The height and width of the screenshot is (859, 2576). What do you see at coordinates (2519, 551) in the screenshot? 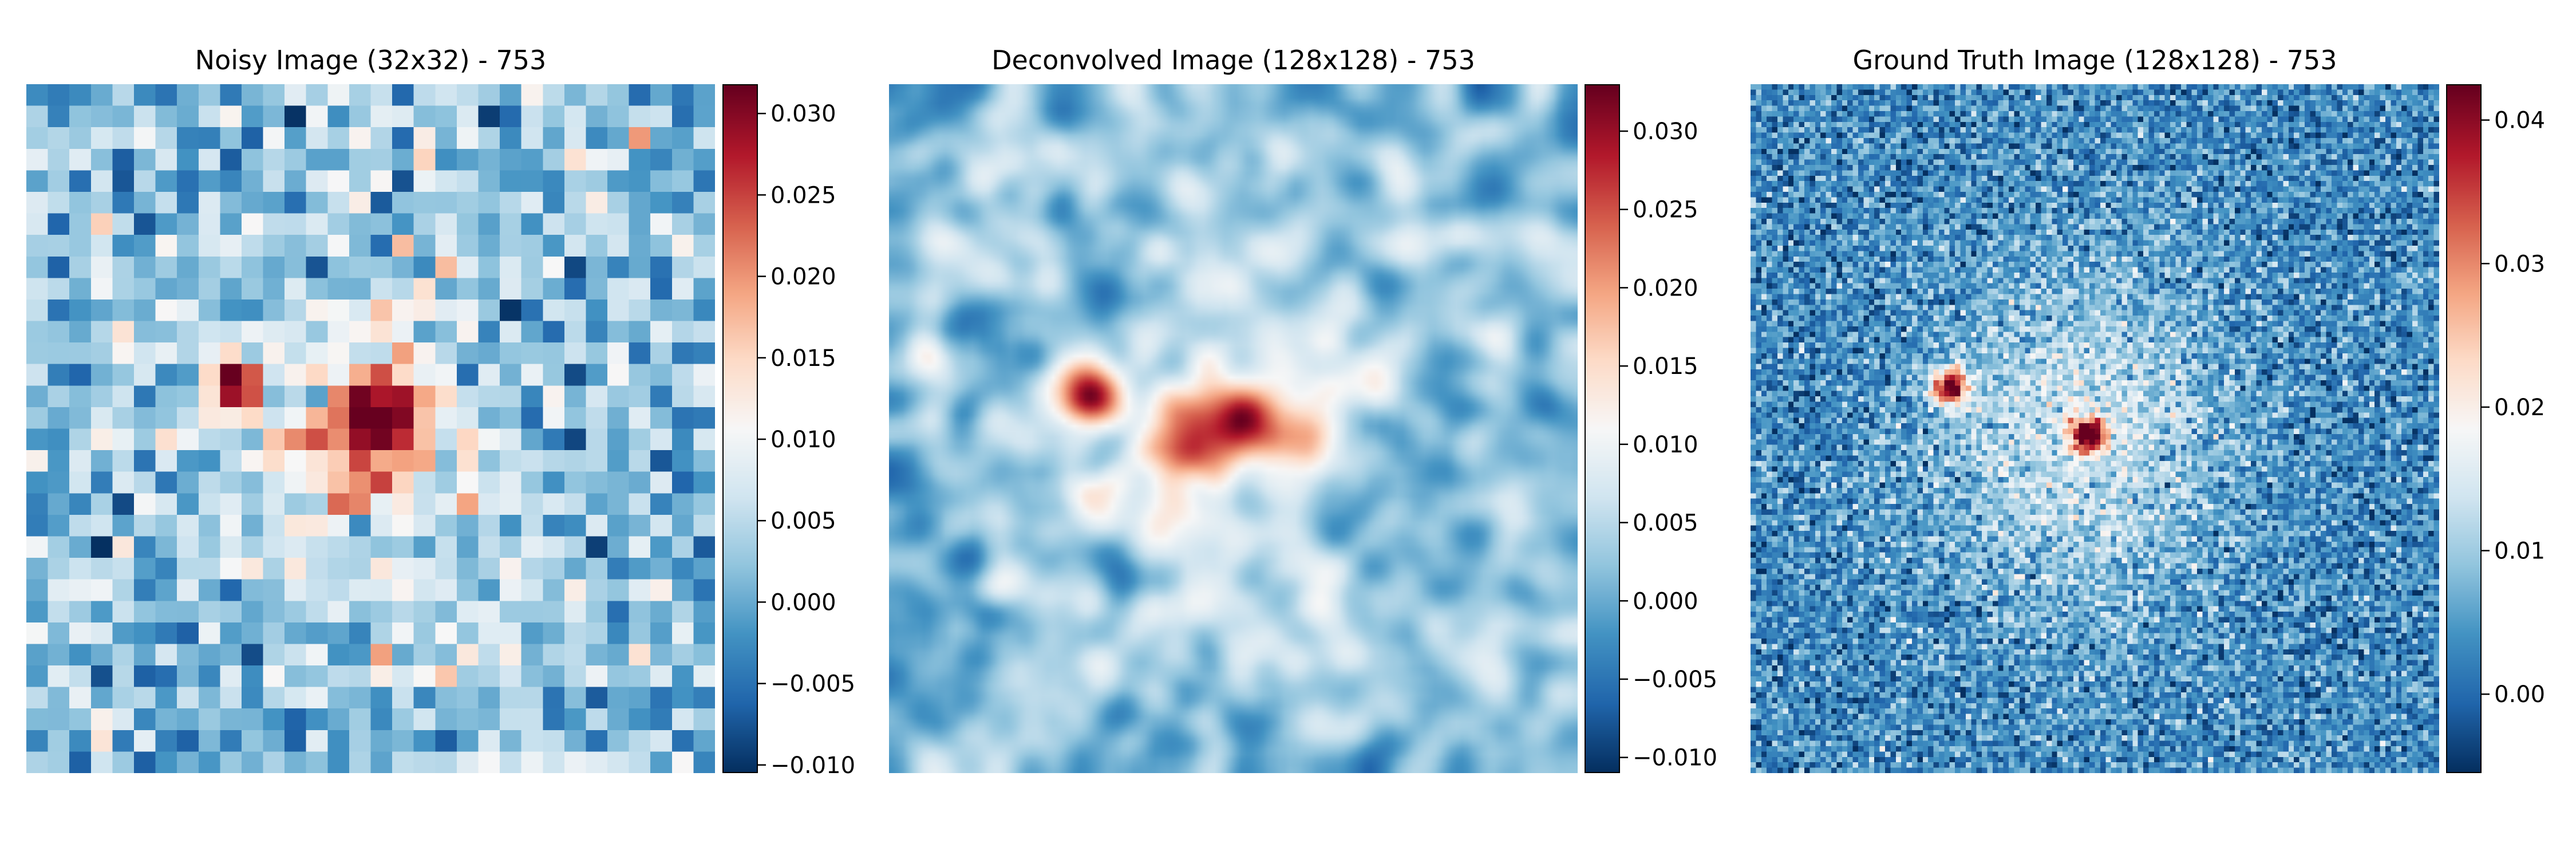
I see `colorbar-tick-label: 0.01` at bounding box center [2519, 551].